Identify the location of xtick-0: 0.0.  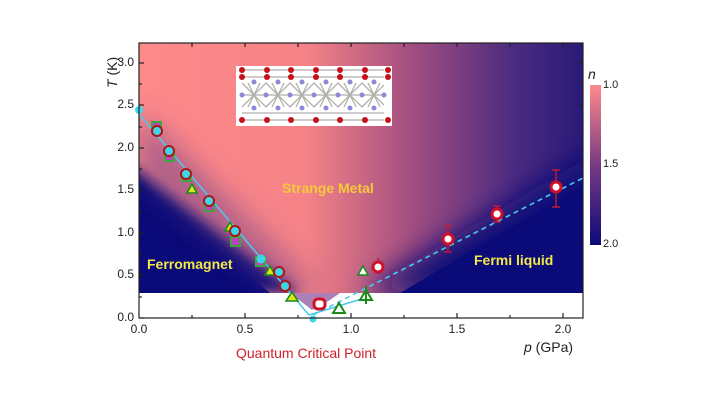
(139, 329).